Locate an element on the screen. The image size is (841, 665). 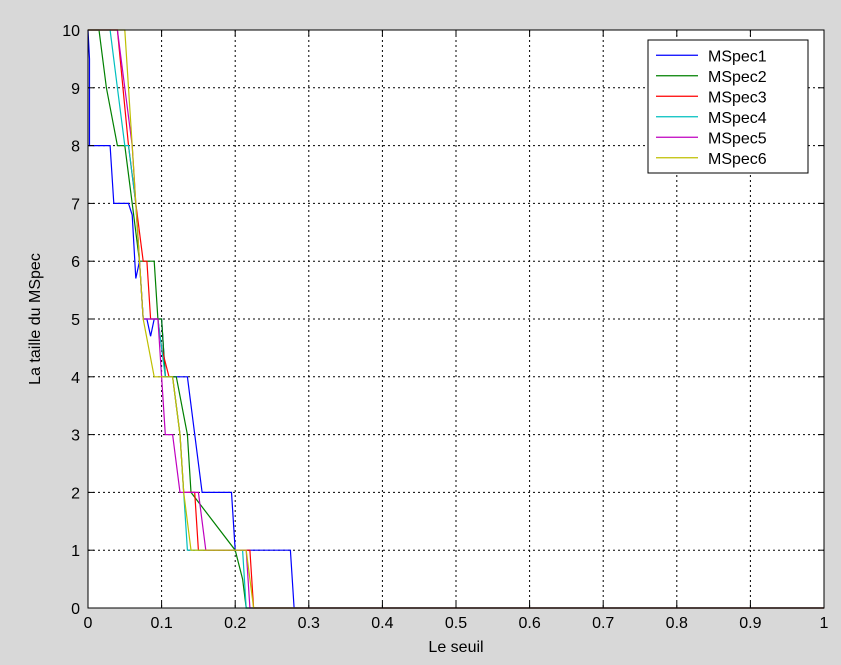
legend-label-5: MSpec5 is located at coordinates (737, 138).